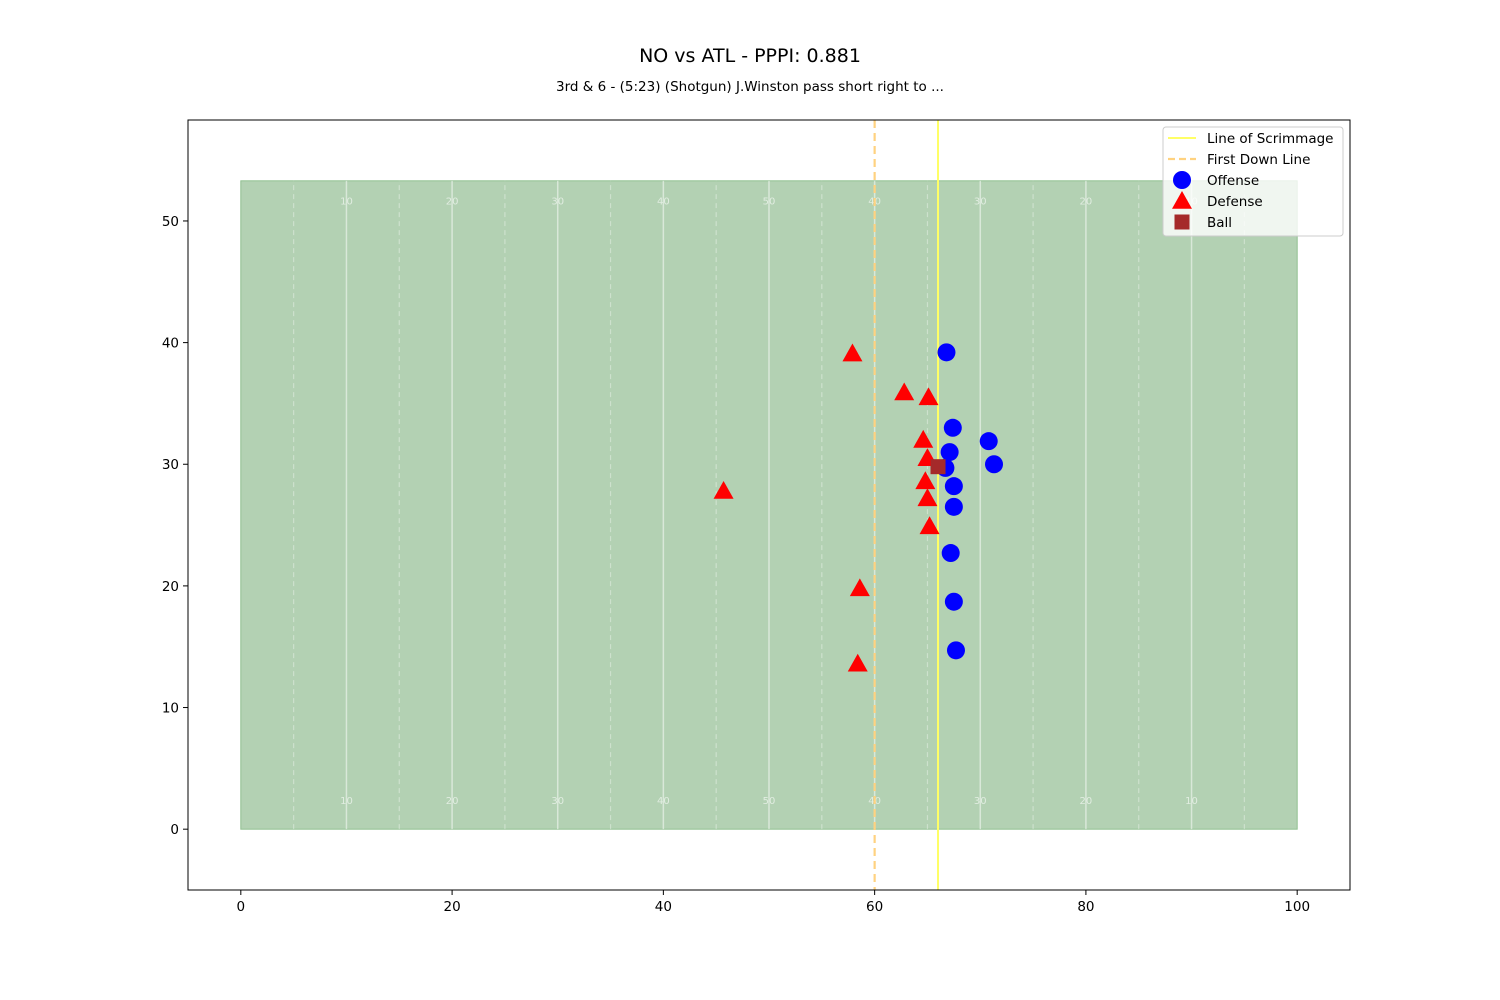 This screenshot has width=1500, height=1000. Describe the element at coordinates (1182, 222) in the screenshot. I see `legend-handle-square` at that location.